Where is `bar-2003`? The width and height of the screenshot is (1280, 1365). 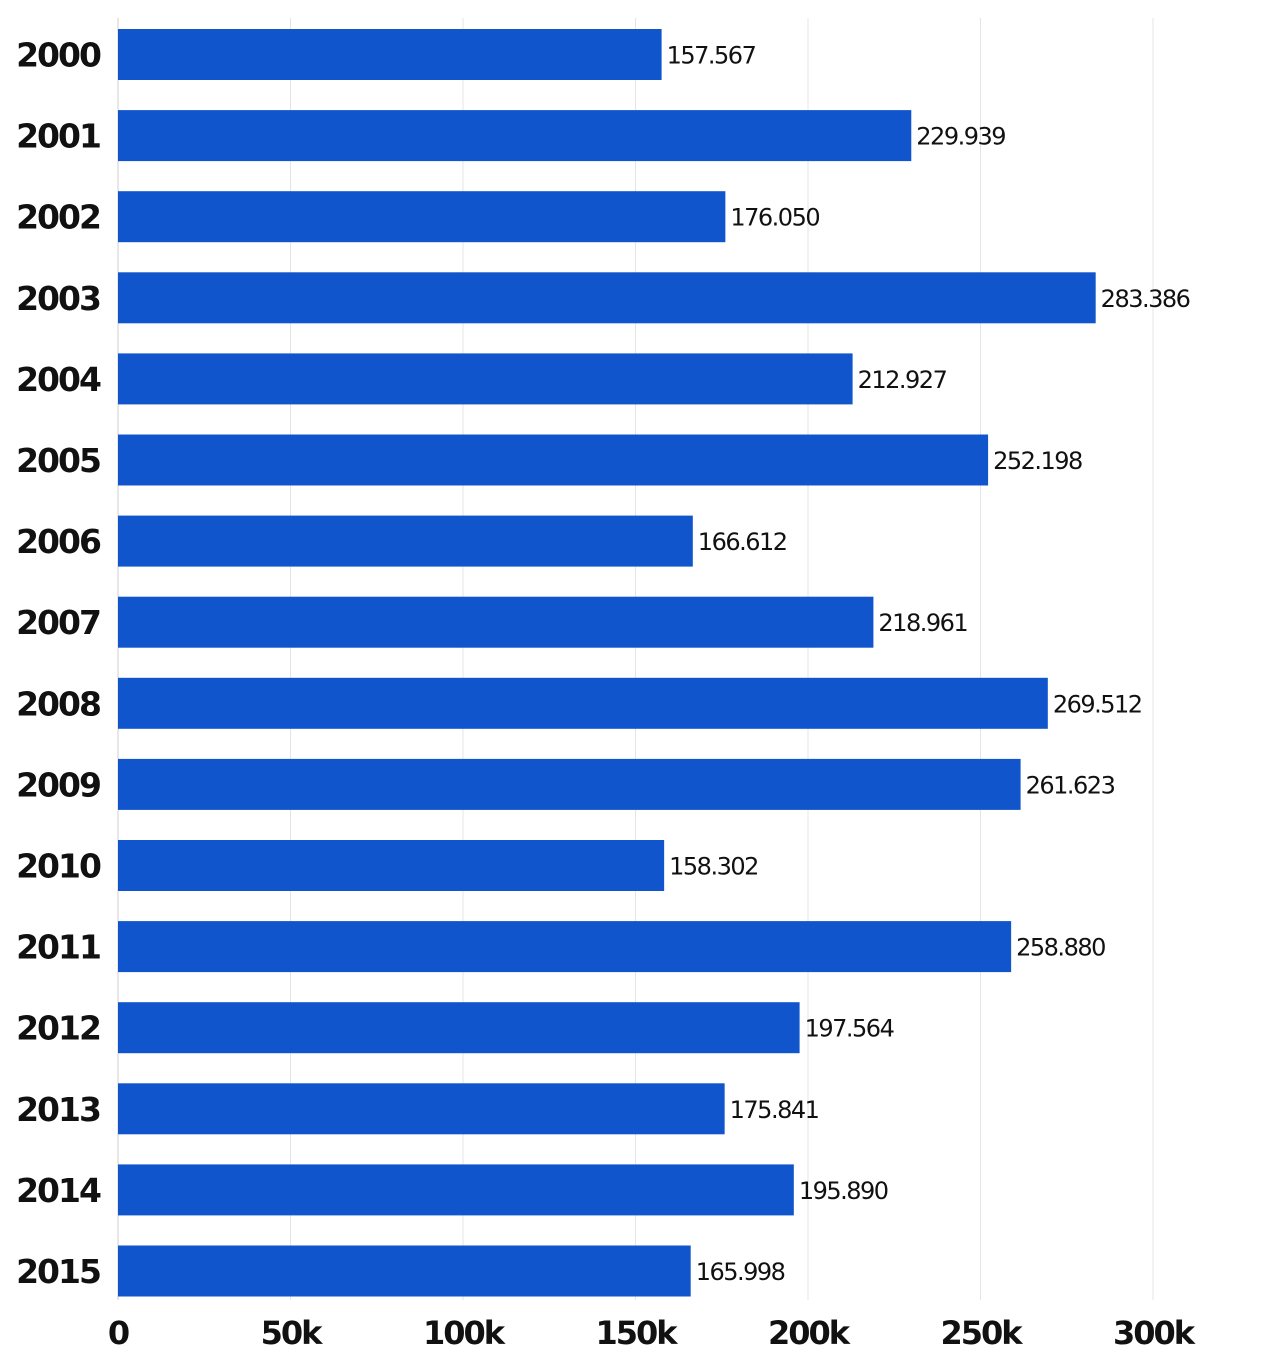 bar-2003 is located at coordinates (607, 298).